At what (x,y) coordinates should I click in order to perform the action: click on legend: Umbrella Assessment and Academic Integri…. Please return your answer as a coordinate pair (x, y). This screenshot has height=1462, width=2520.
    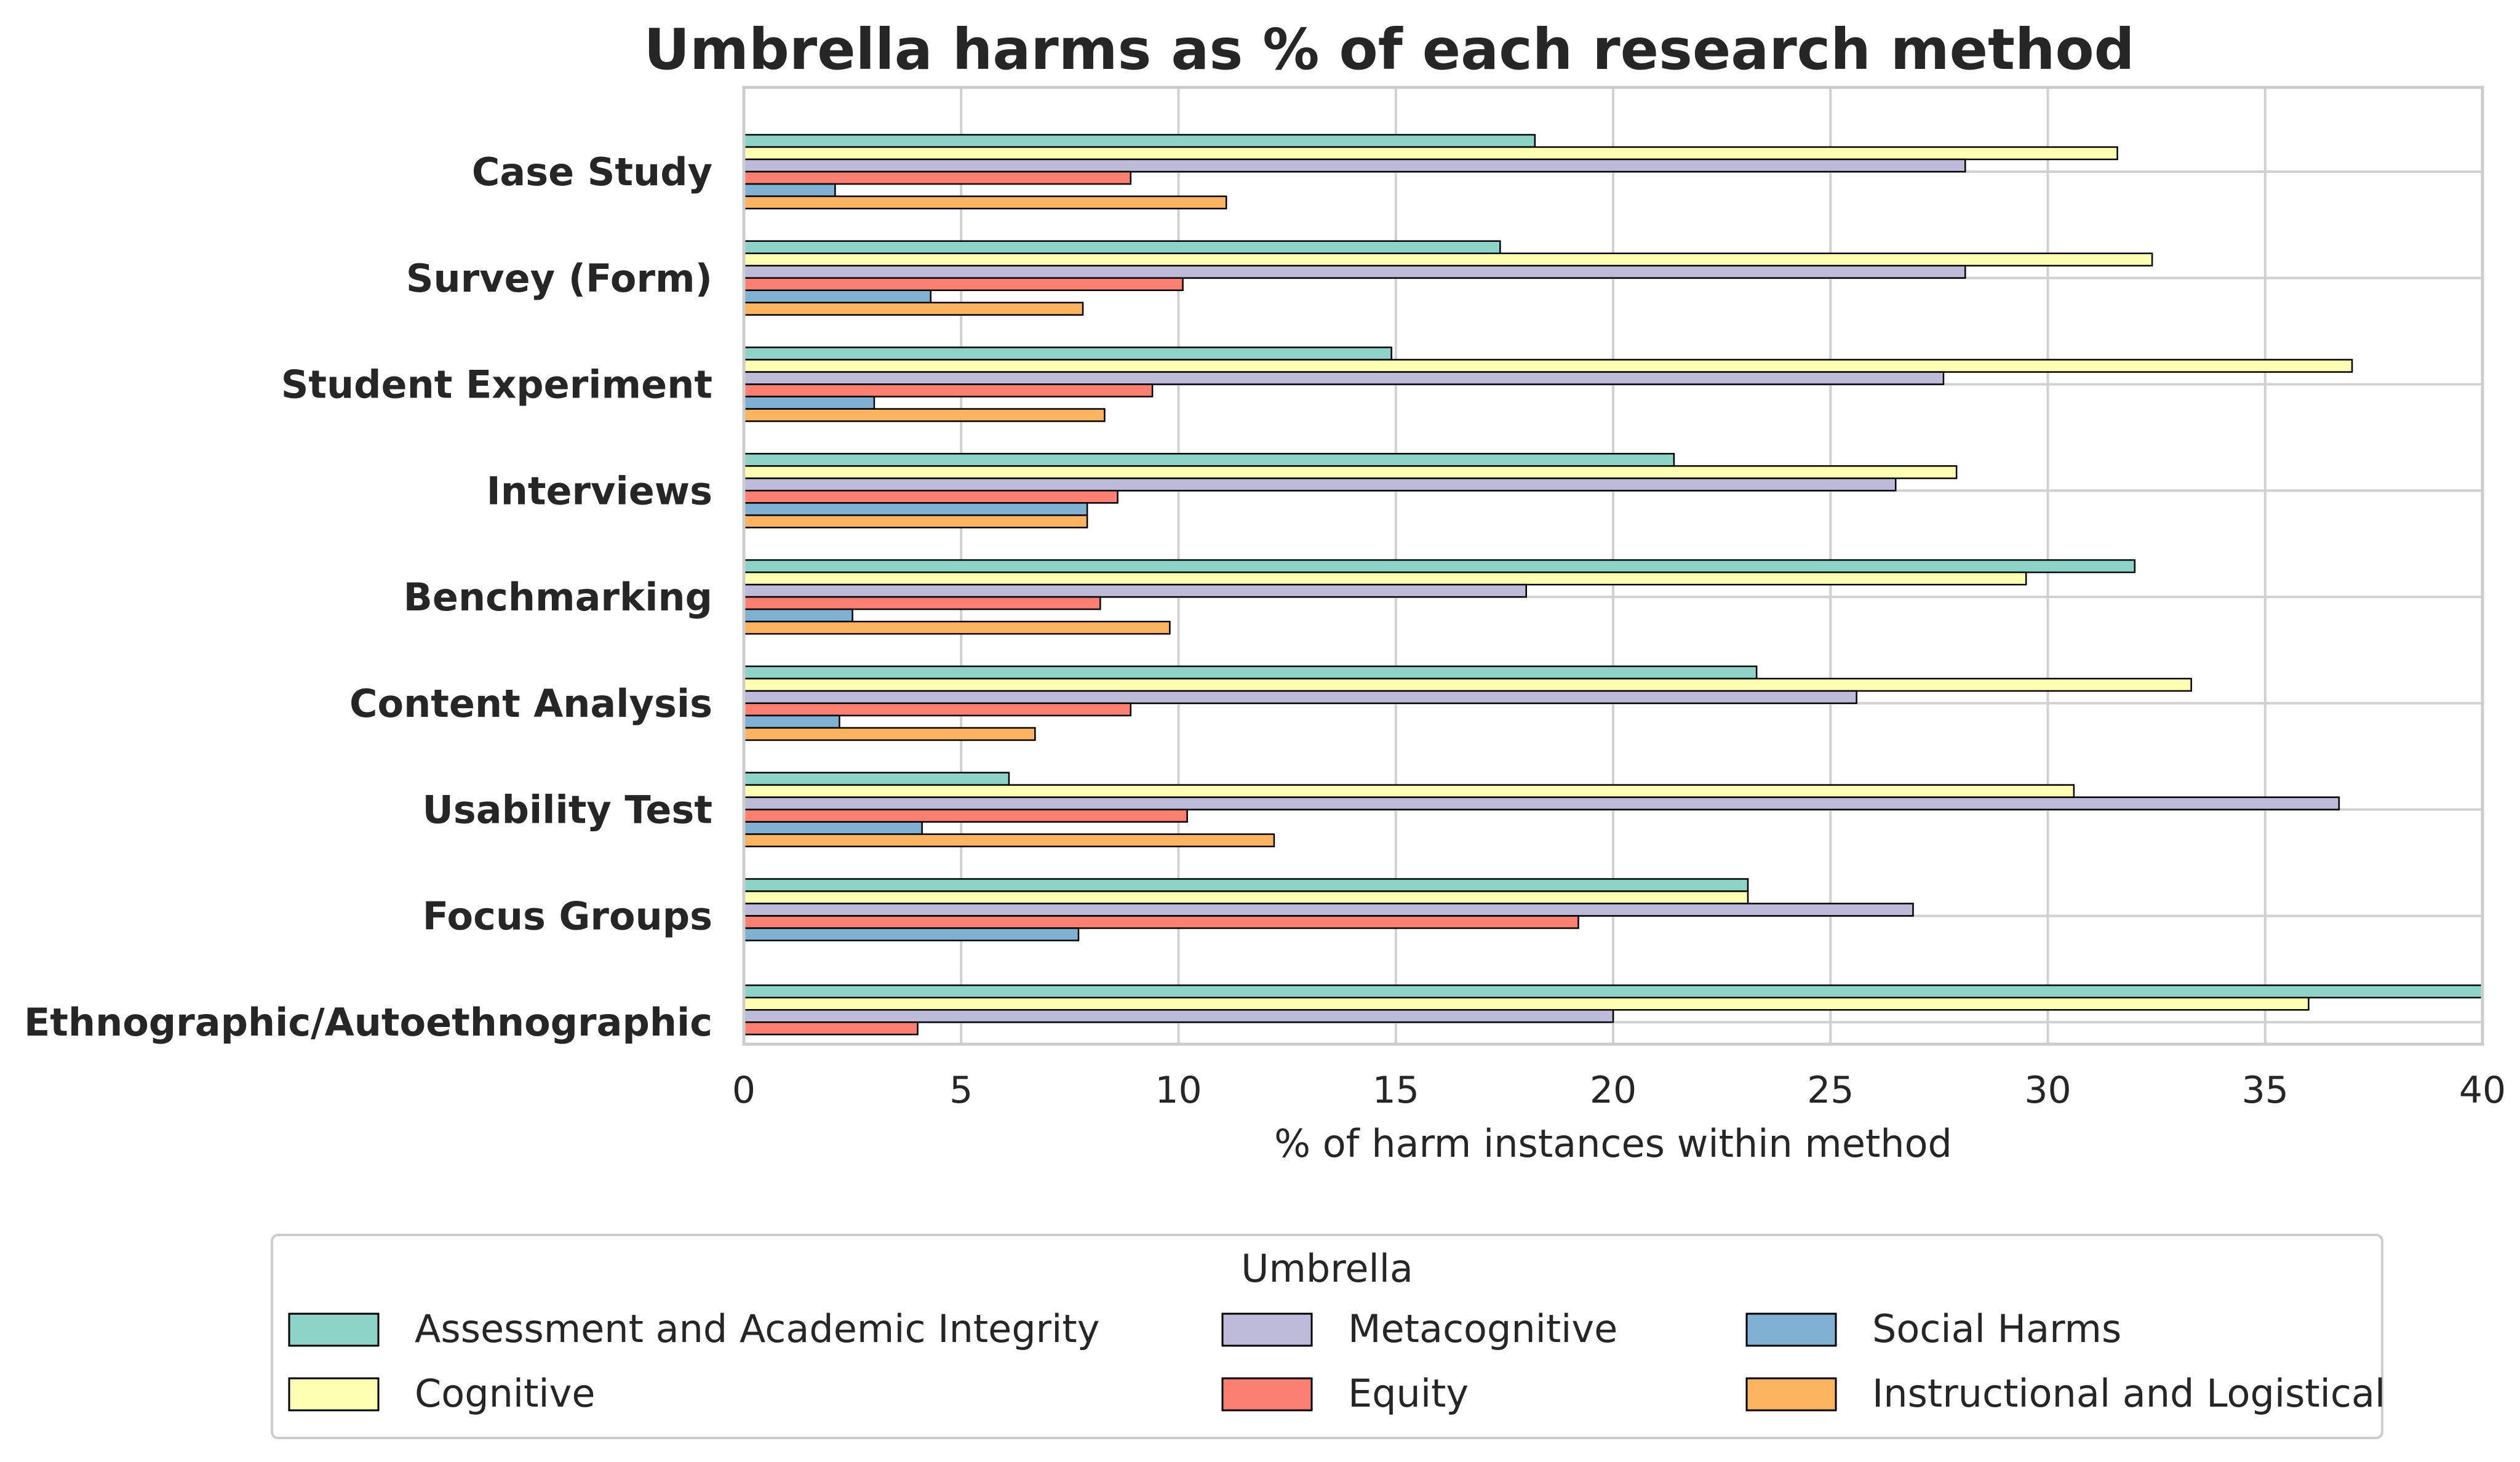
    Looking at the image, I should click on (1328, 1336).